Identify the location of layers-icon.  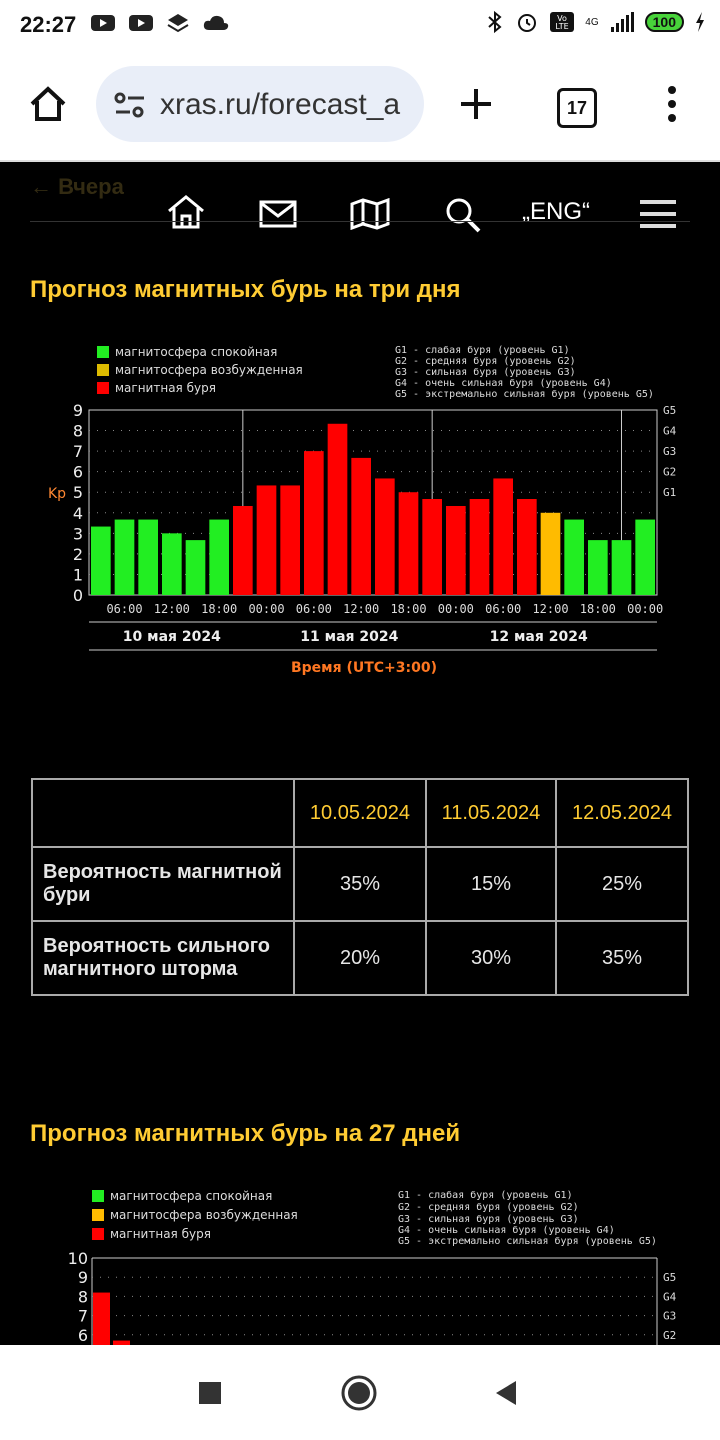
(178, 23).